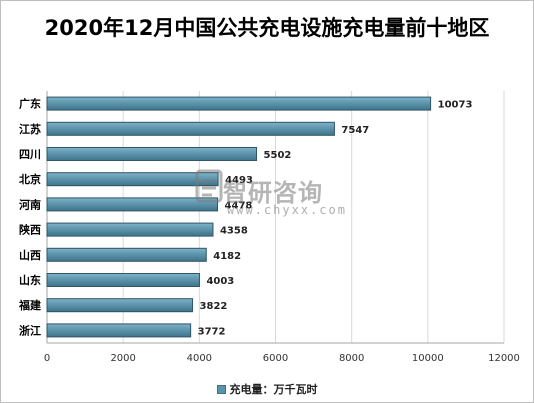 Image resolution: width=534 pixels, height=403 pixels. Describe the element at coordinates (30, 204) in the screenshot. I see `category-label: 河南` at that location.